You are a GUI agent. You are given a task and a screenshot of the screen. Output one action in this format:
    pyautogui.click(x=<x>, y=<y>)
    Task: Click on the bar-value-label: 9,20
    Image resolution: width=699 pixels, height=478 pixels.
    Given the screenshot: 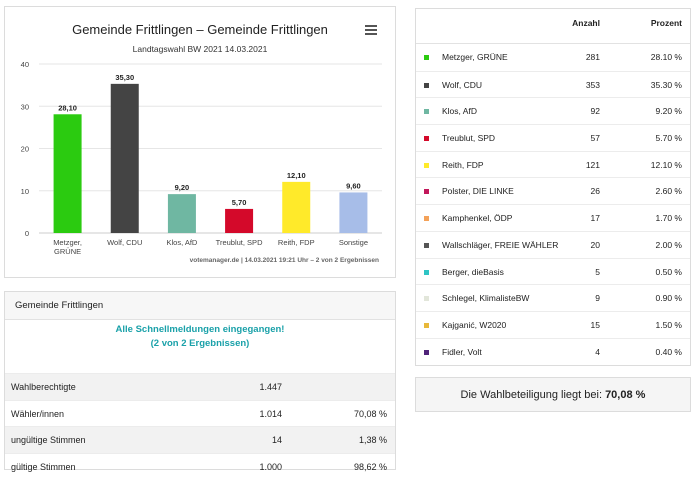 What is the action you would take?
    pyautogui.click(x=182, y=187)
    